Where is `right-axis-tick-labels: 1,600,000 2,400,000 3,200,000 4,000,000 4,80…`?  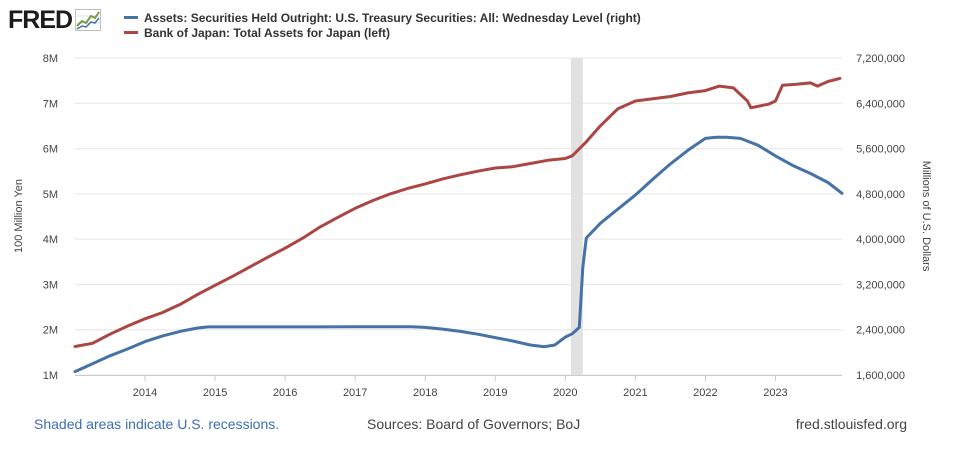
right-axis-tick-labels: 1,600,000 2,400,000 3,200,000 4,000,000 4,80… is located at coordinates (880, 217).